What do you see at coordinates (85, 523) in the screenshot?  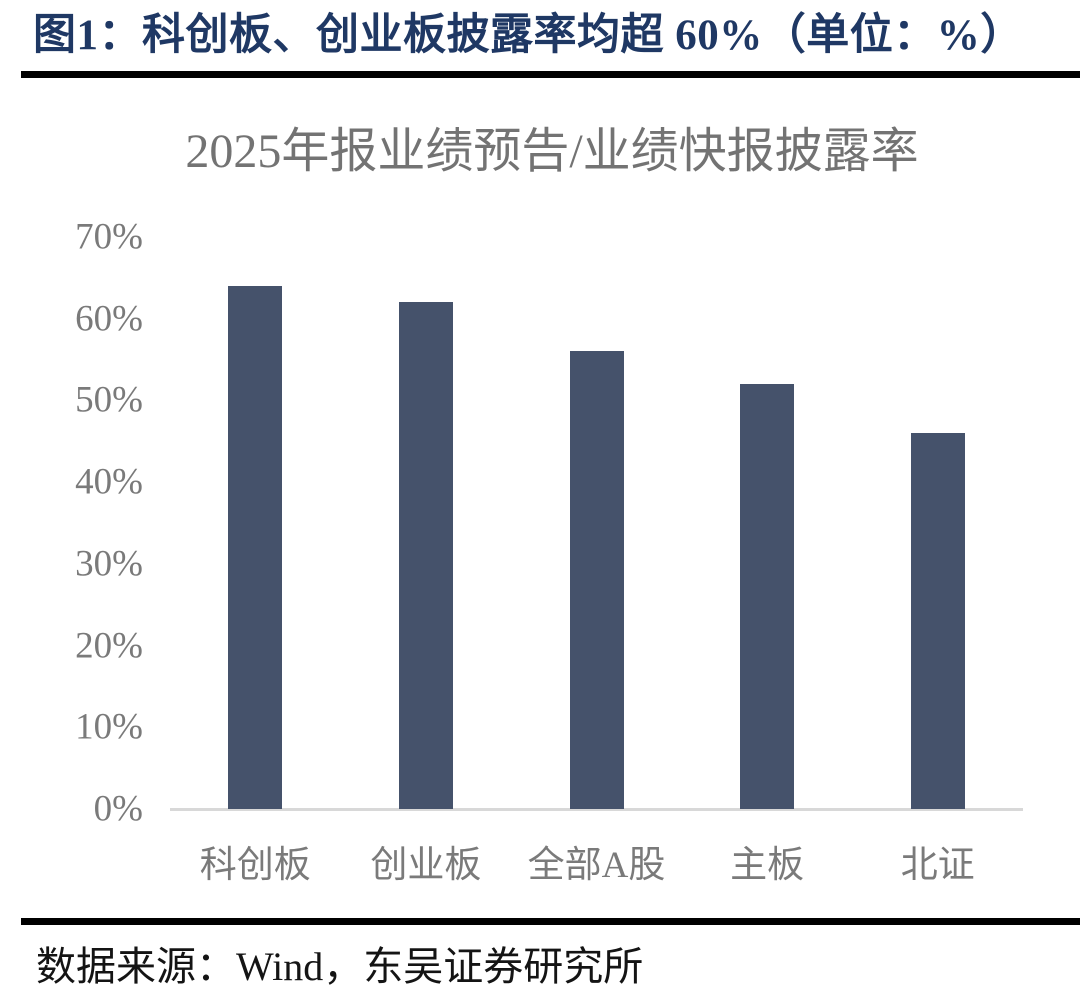 I see `y-axis-tick-labels: 0% 10% 20% 30% 40% 50% 60% 70%` at bounding box center [85, 523].